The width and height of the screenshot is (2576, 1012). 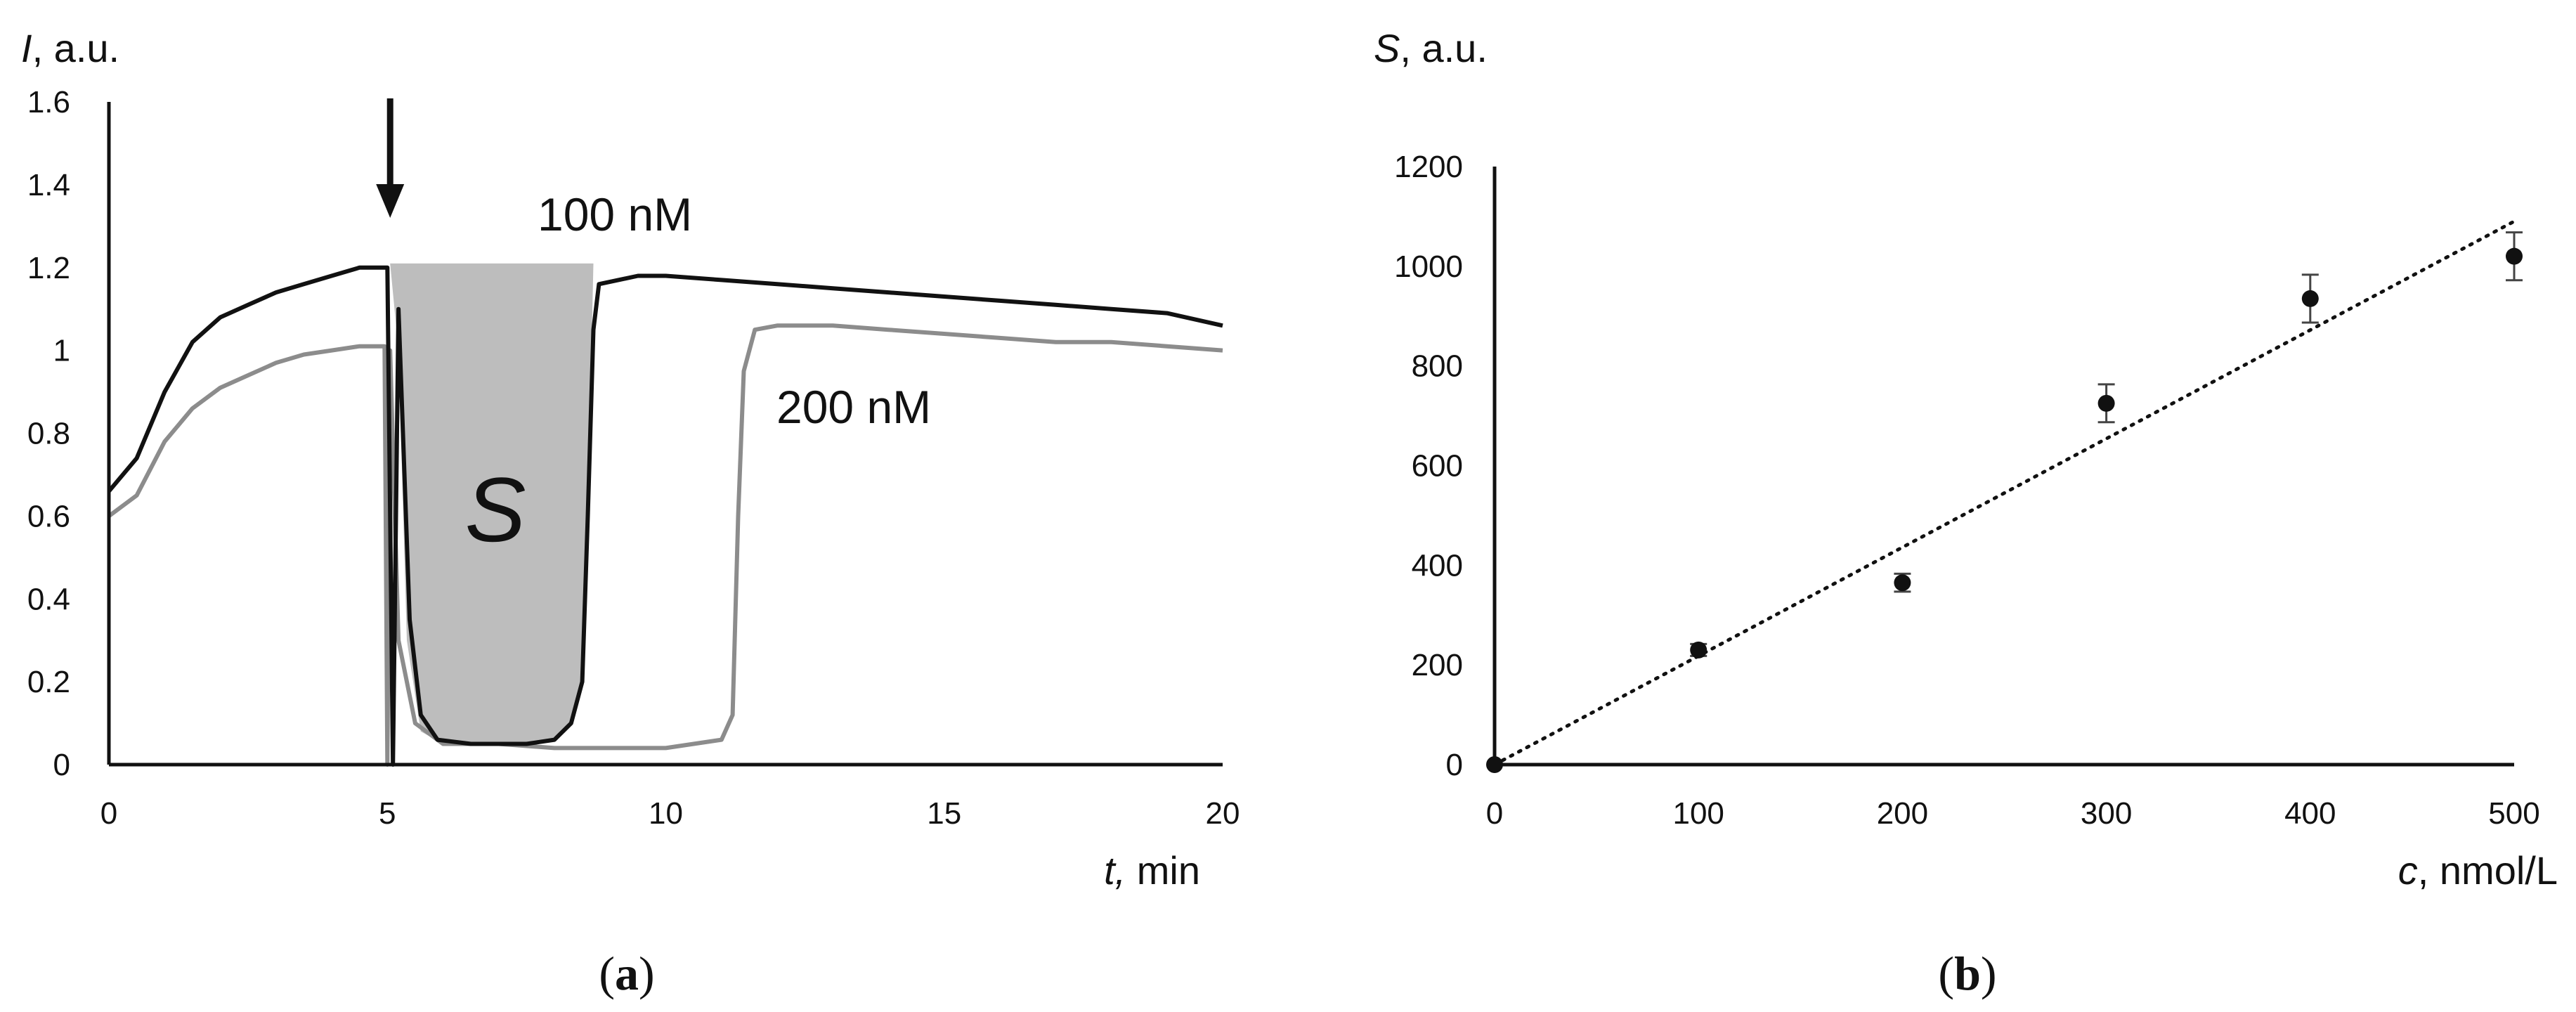 I want to click on x-tick-label: 400, so click(x=2310, y=813).